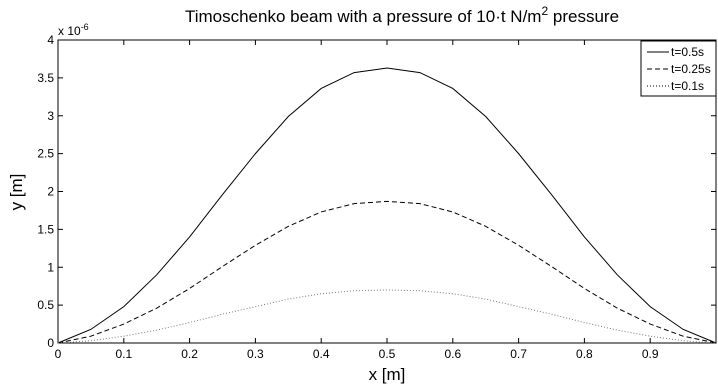 The image size is (718, 387). What do you see at coordinates (50, 267) in the screenshot?
I see `y-tick-label: 1` at bounding box center [50, 267].